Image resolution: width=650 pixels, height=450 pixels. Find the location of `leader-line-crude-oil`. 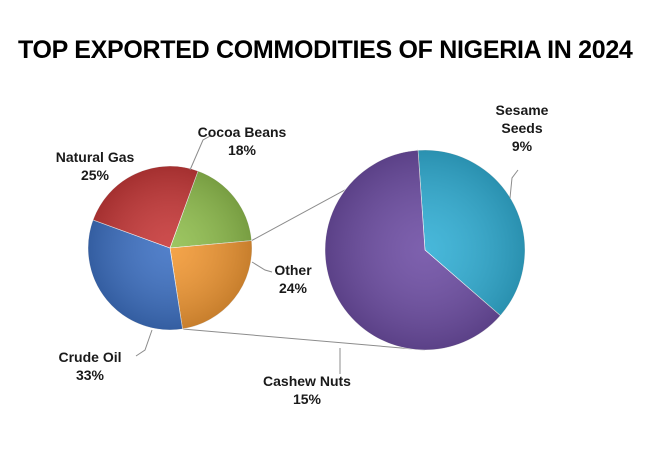

leader-line-crude-oil is located at coordinates (144, 343).